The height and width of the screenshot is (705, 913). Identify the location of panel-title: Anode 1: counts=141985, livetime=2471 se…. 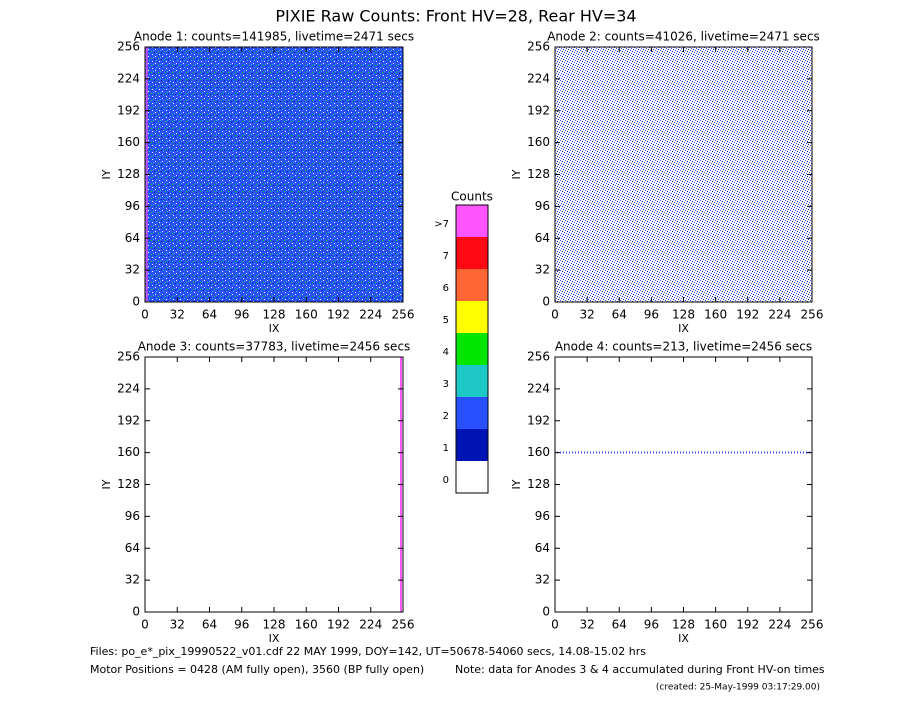
(274, 37).